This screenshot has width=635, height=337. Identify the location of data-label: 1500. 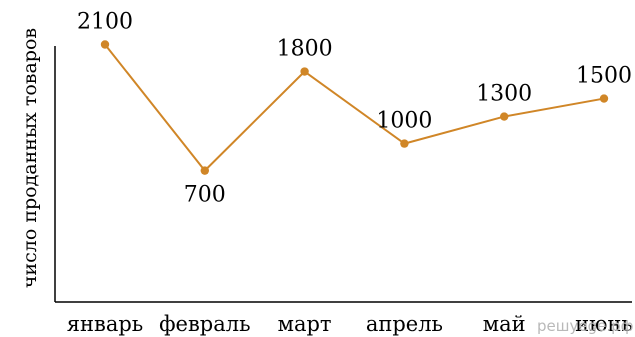
(604, 76).